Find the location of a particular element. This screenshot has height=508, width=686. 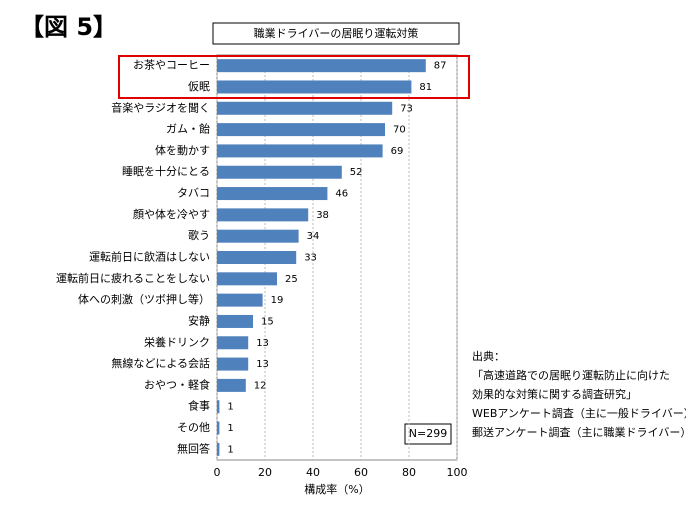

y-tick-label: 睡眠を十分にとる is located at coordinates (166, 171).